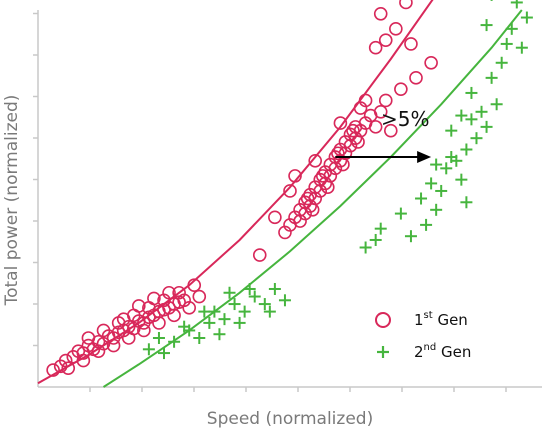 This screenshot has width=550, height=433. Describe the element at coordinates (441, 319) in the screenshot. I see `legend-label: 1st Gen` at that location.